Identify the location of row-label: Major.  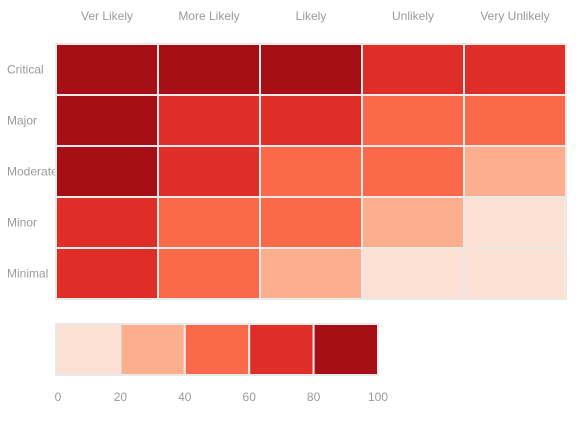
(22, 121).